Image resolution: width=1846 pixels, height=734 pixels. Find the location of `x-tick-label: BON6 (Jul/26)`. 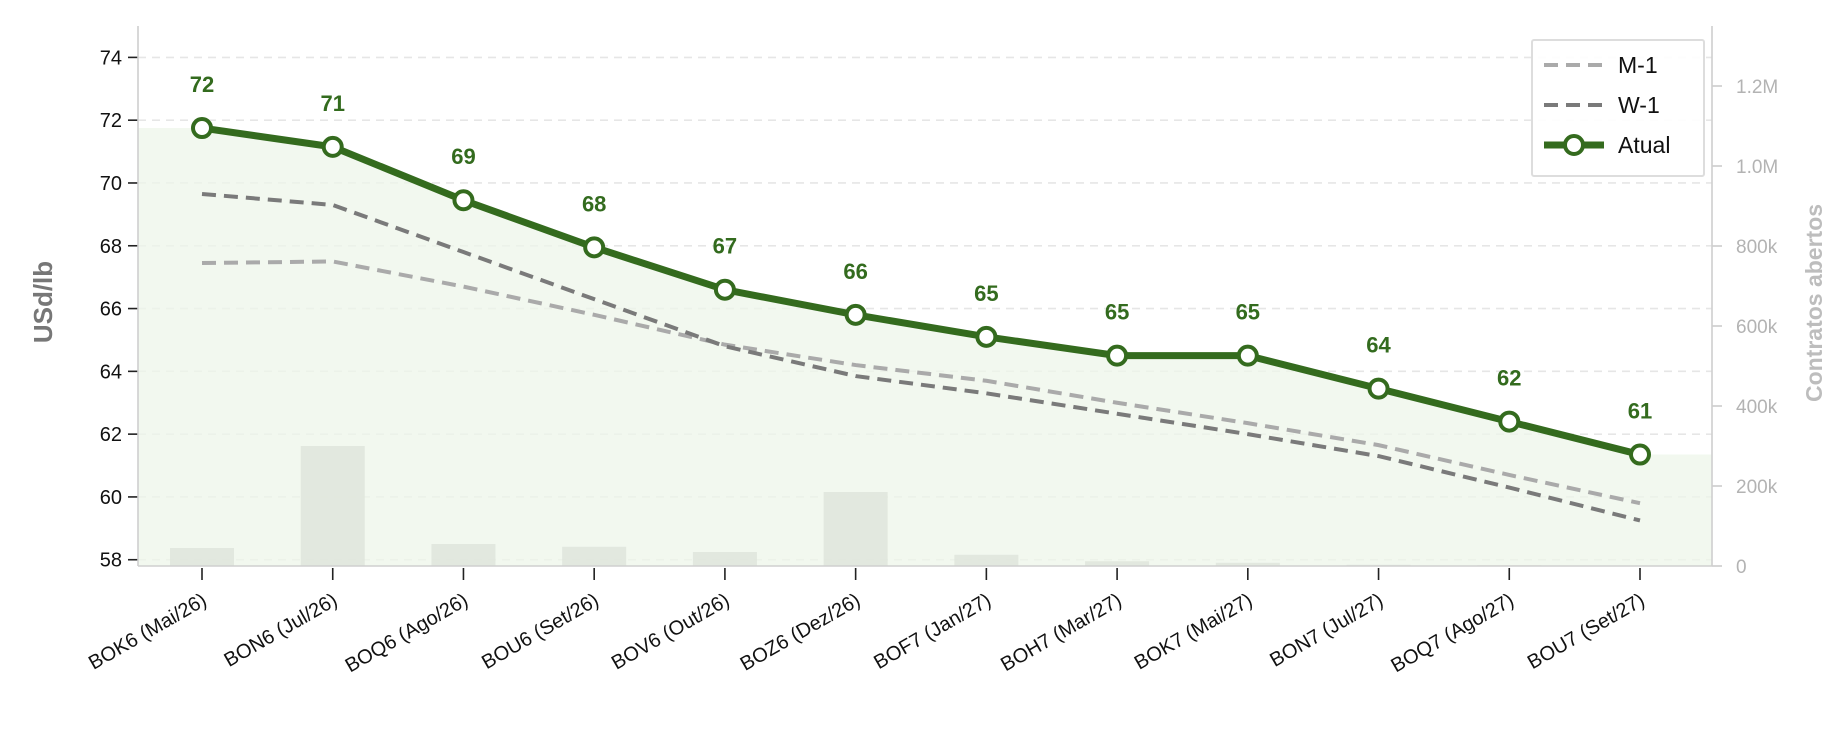

x-tick-label: BON6 (Jul/26) is located at coordinates (280, 630).